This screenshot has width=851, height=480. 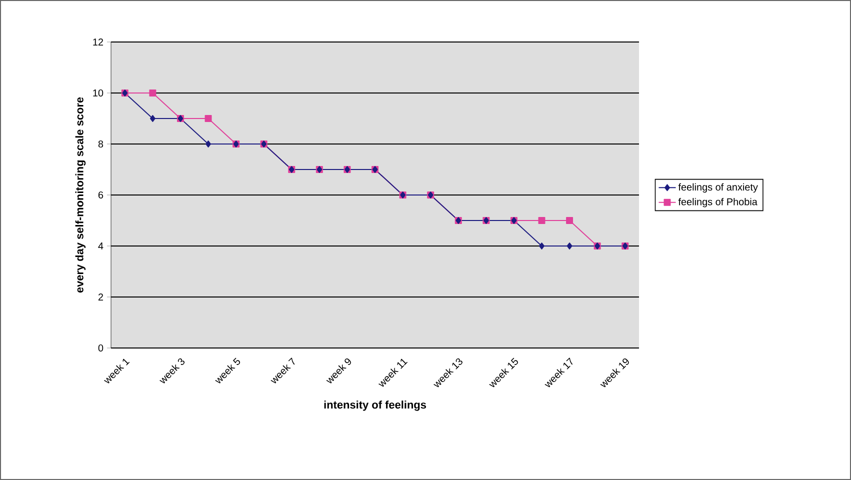 I want to click on y-tick-label: 8, so click(x=101, y=144).